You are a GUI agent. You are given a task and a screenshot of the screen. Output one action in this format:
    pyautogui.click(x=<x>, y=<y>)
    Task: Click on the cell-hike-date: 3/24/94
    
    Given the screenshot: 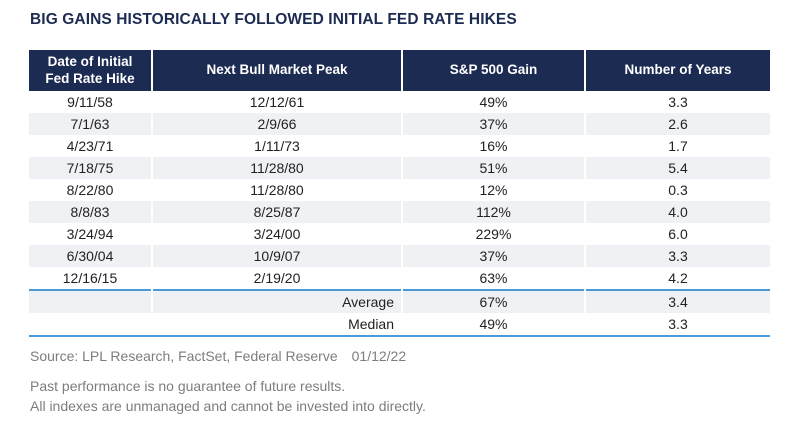 What is the action you would take?
    pyautogui.click(x=91, y=234)
    